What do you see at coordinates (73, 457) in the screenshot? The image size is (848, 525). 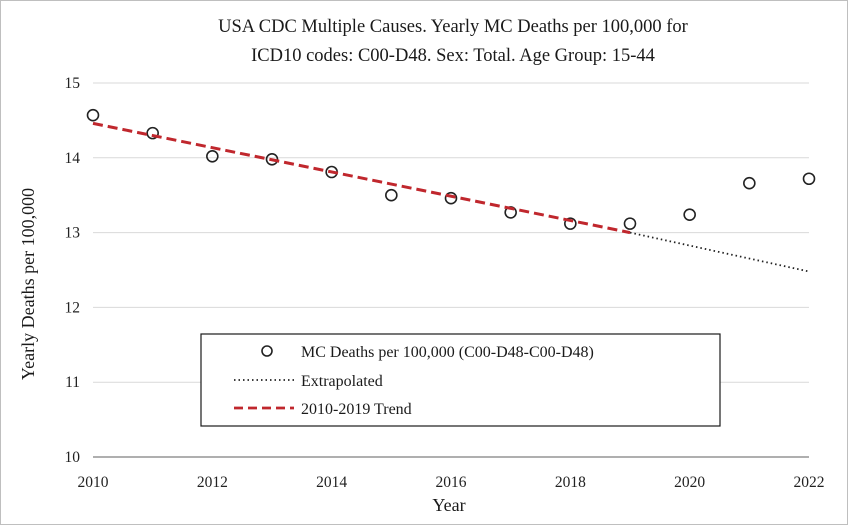 I see `y-tick-label: 10` at bounding box center [73, 457].